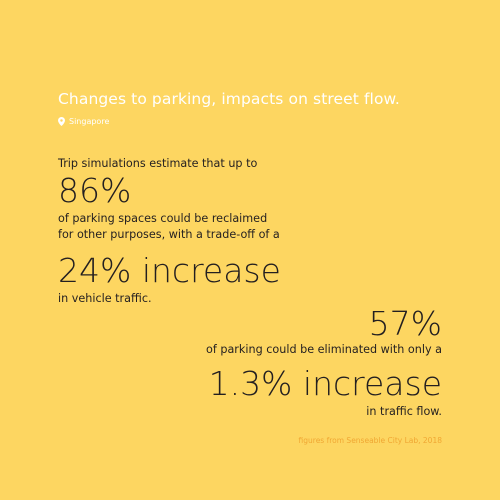  What do you see at coordinates (105, 298) in the screenshot?
I see `stat1-outro: in vehicle traffic.` at bounding box center [105, 298].